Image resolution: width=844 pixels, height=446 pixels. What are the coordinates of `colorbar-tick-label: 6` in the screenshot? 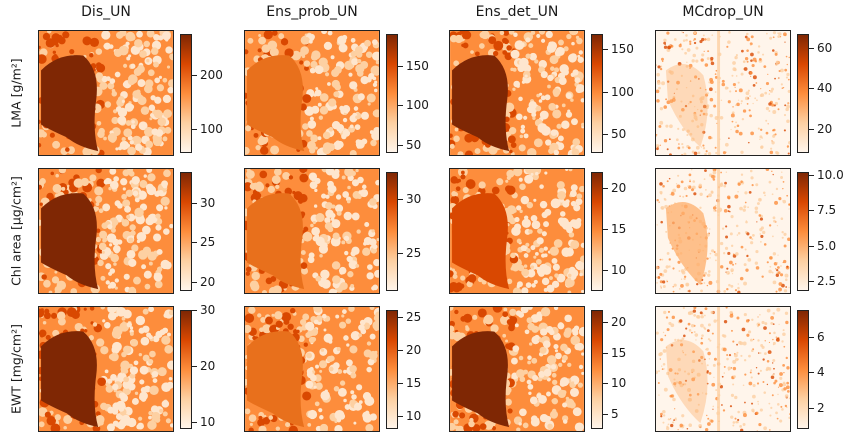 It's located at (821, 337).